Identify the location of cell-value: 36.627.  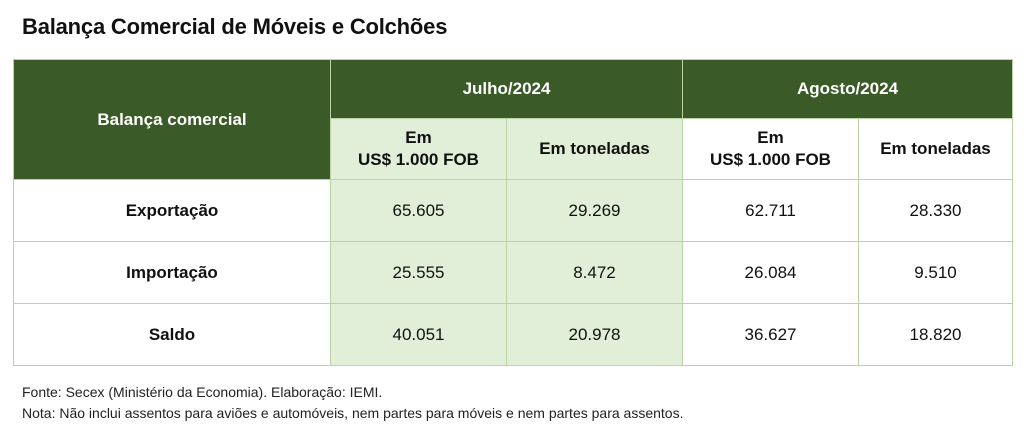
(770, 334).